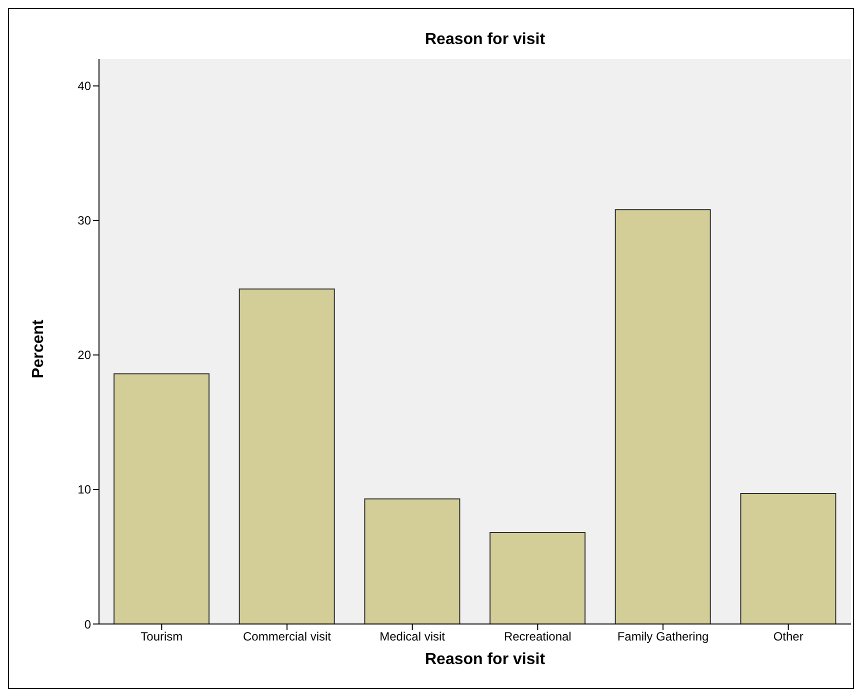 This screenshot has width=864, height=699. I want to click on y-tick-label: 30, so click(85, 221).